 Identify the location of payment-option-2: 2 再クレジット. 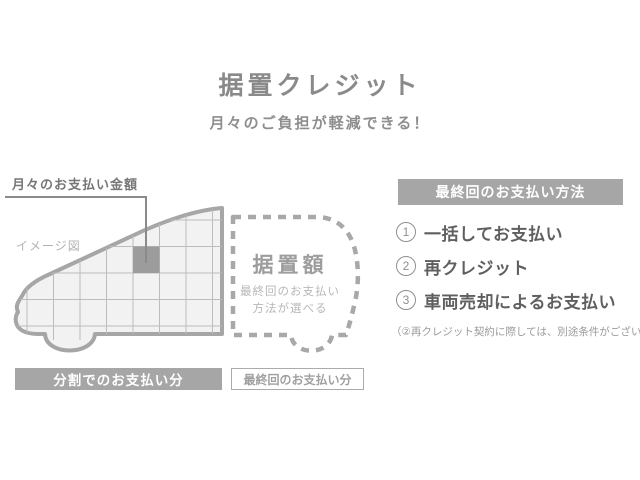
(462, 266).